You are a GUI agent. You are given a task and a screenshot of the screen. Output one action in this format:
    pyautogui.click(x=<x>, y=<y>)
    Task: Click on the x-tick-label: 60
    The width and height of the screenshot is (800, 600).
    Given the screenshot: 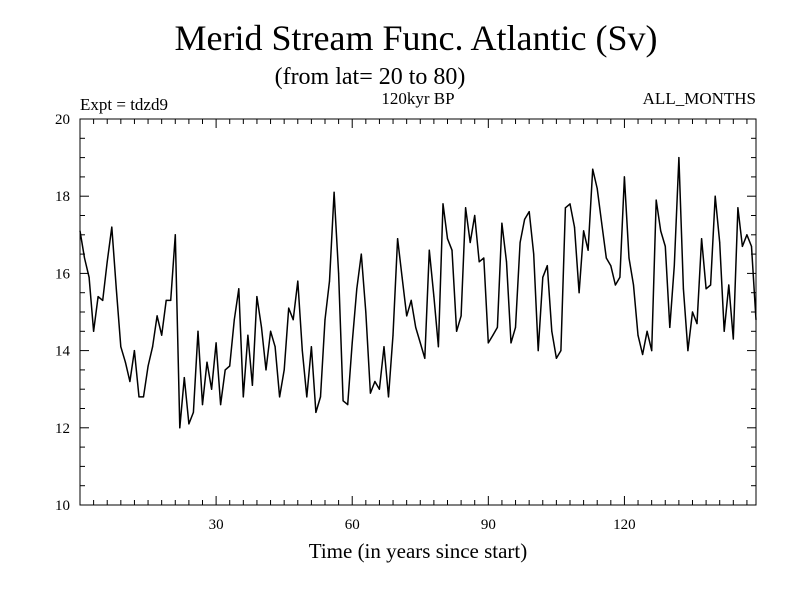 What is the action you would take?
    pyautogui.click(x=352, y=525)
    